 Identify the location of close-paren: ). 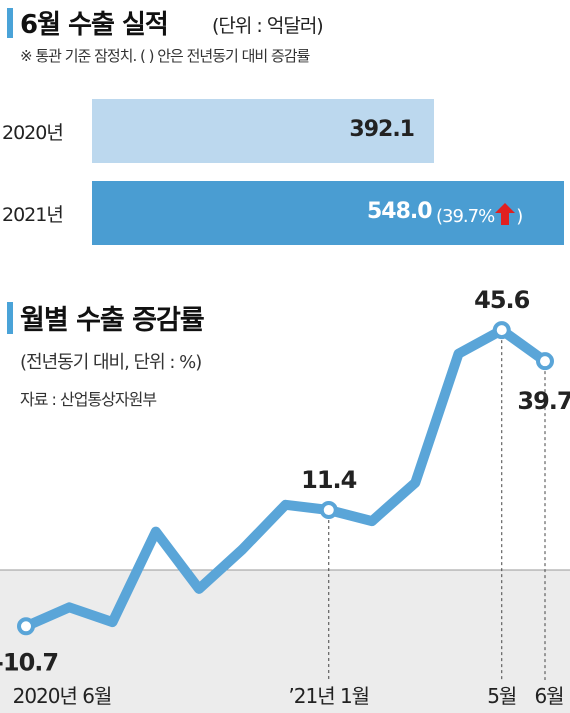
(519, 216).